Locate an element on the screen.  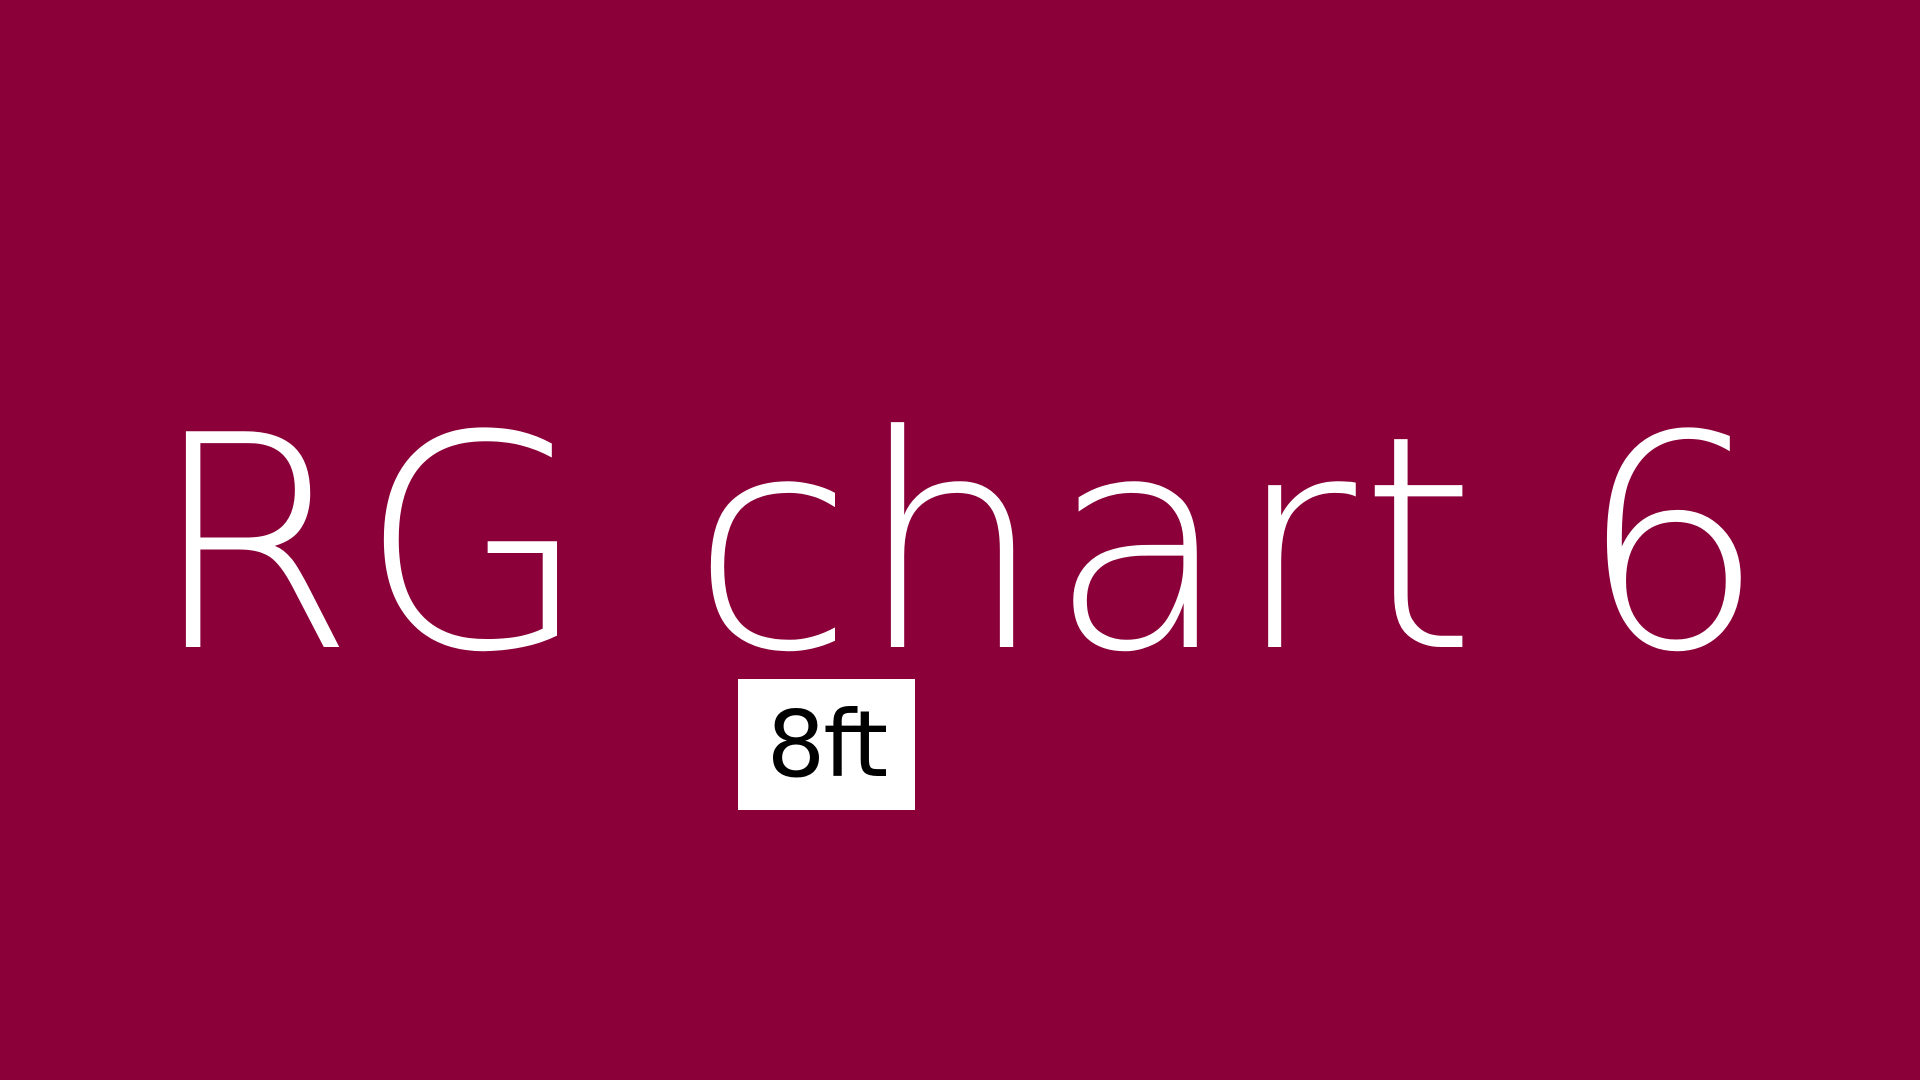
distance-badge-label: 8ft is located at coordinates (827, 744).